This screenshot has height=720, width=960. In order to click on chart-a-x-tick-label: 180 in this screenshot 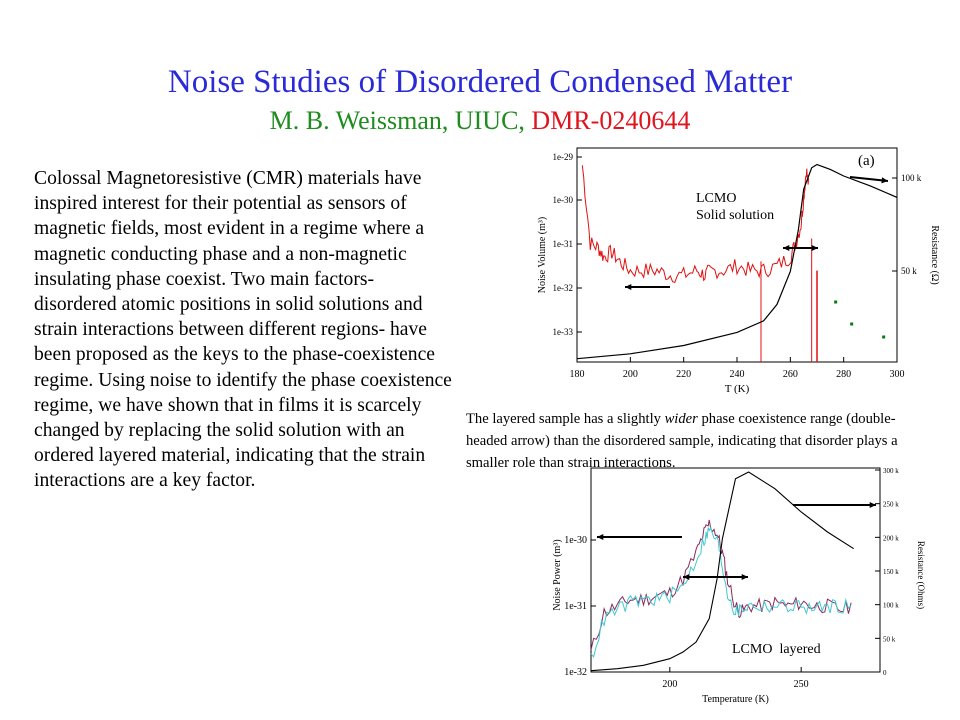, I will do `click(577, 374)`.